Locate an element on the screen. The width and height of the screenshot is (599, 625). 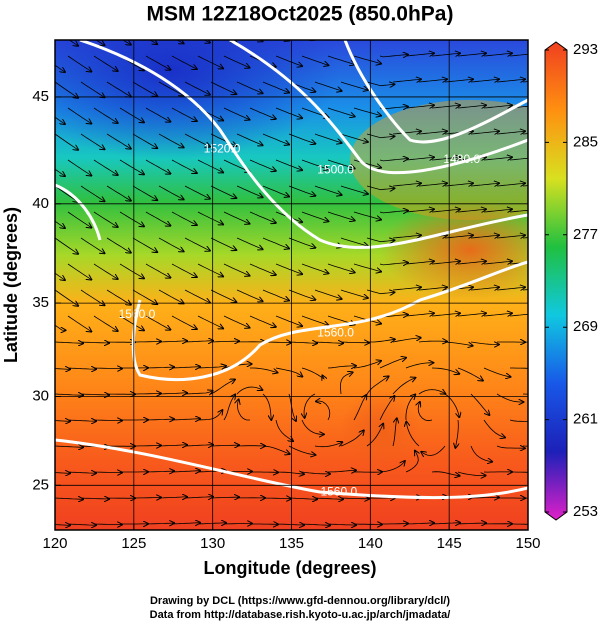
contour-label: 1500.0 is located at coordinates (335, 170).